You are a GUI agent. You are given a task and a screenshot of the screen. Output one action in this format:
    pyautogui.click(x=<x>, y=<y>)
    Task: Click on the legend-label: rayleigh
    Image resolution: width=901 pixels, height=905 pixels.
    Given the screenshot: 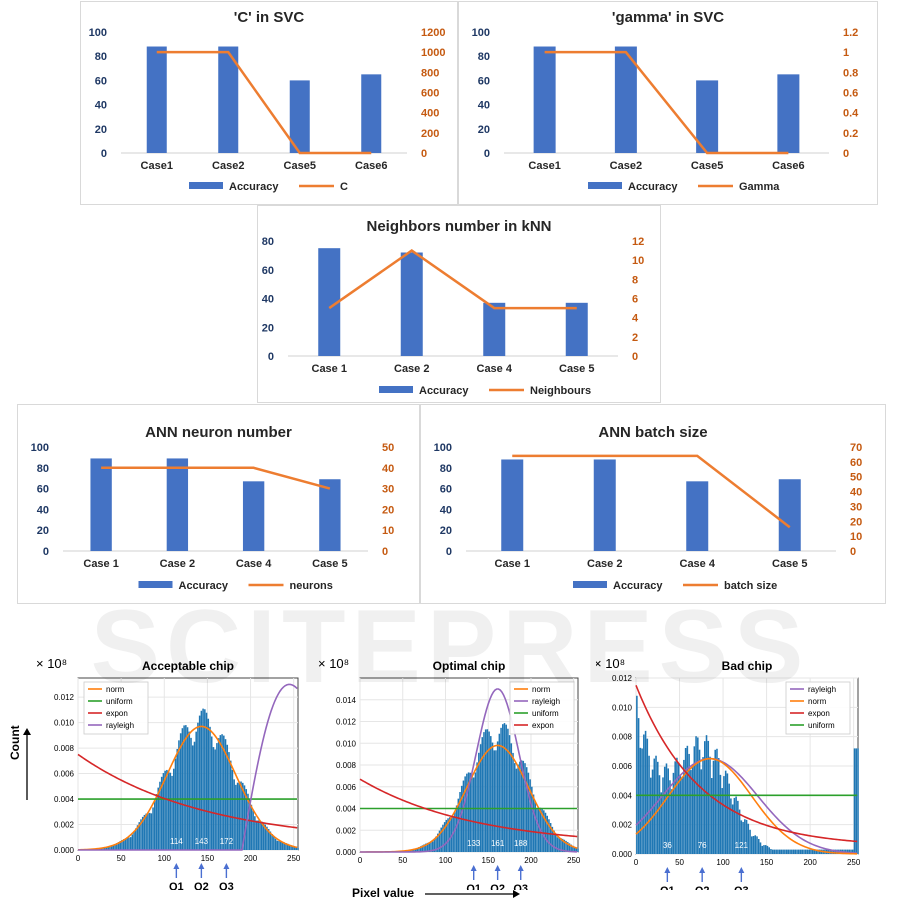 What is the action you would take?
    pyautogui.click(x=120, y=725)
    